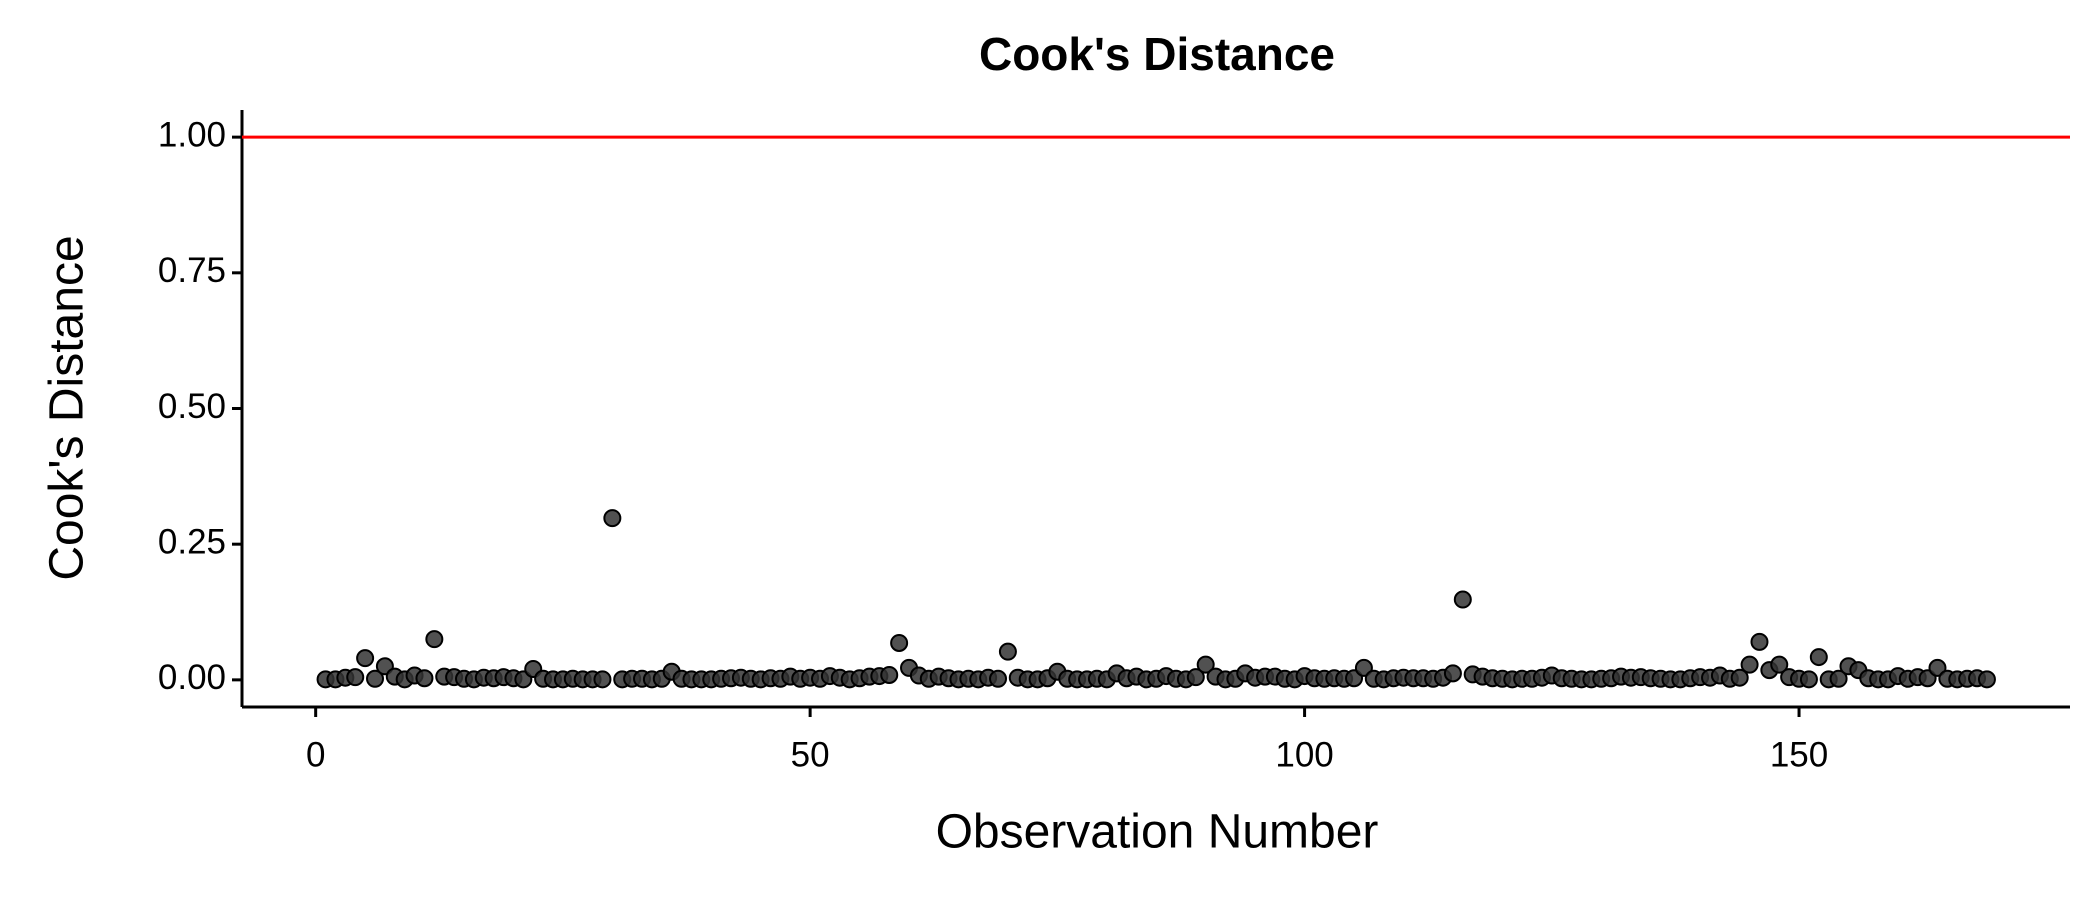  Describe the element at coordinates (1157, 54) in the screenshot. I see `chart-title: Cook's Distance` at that location.